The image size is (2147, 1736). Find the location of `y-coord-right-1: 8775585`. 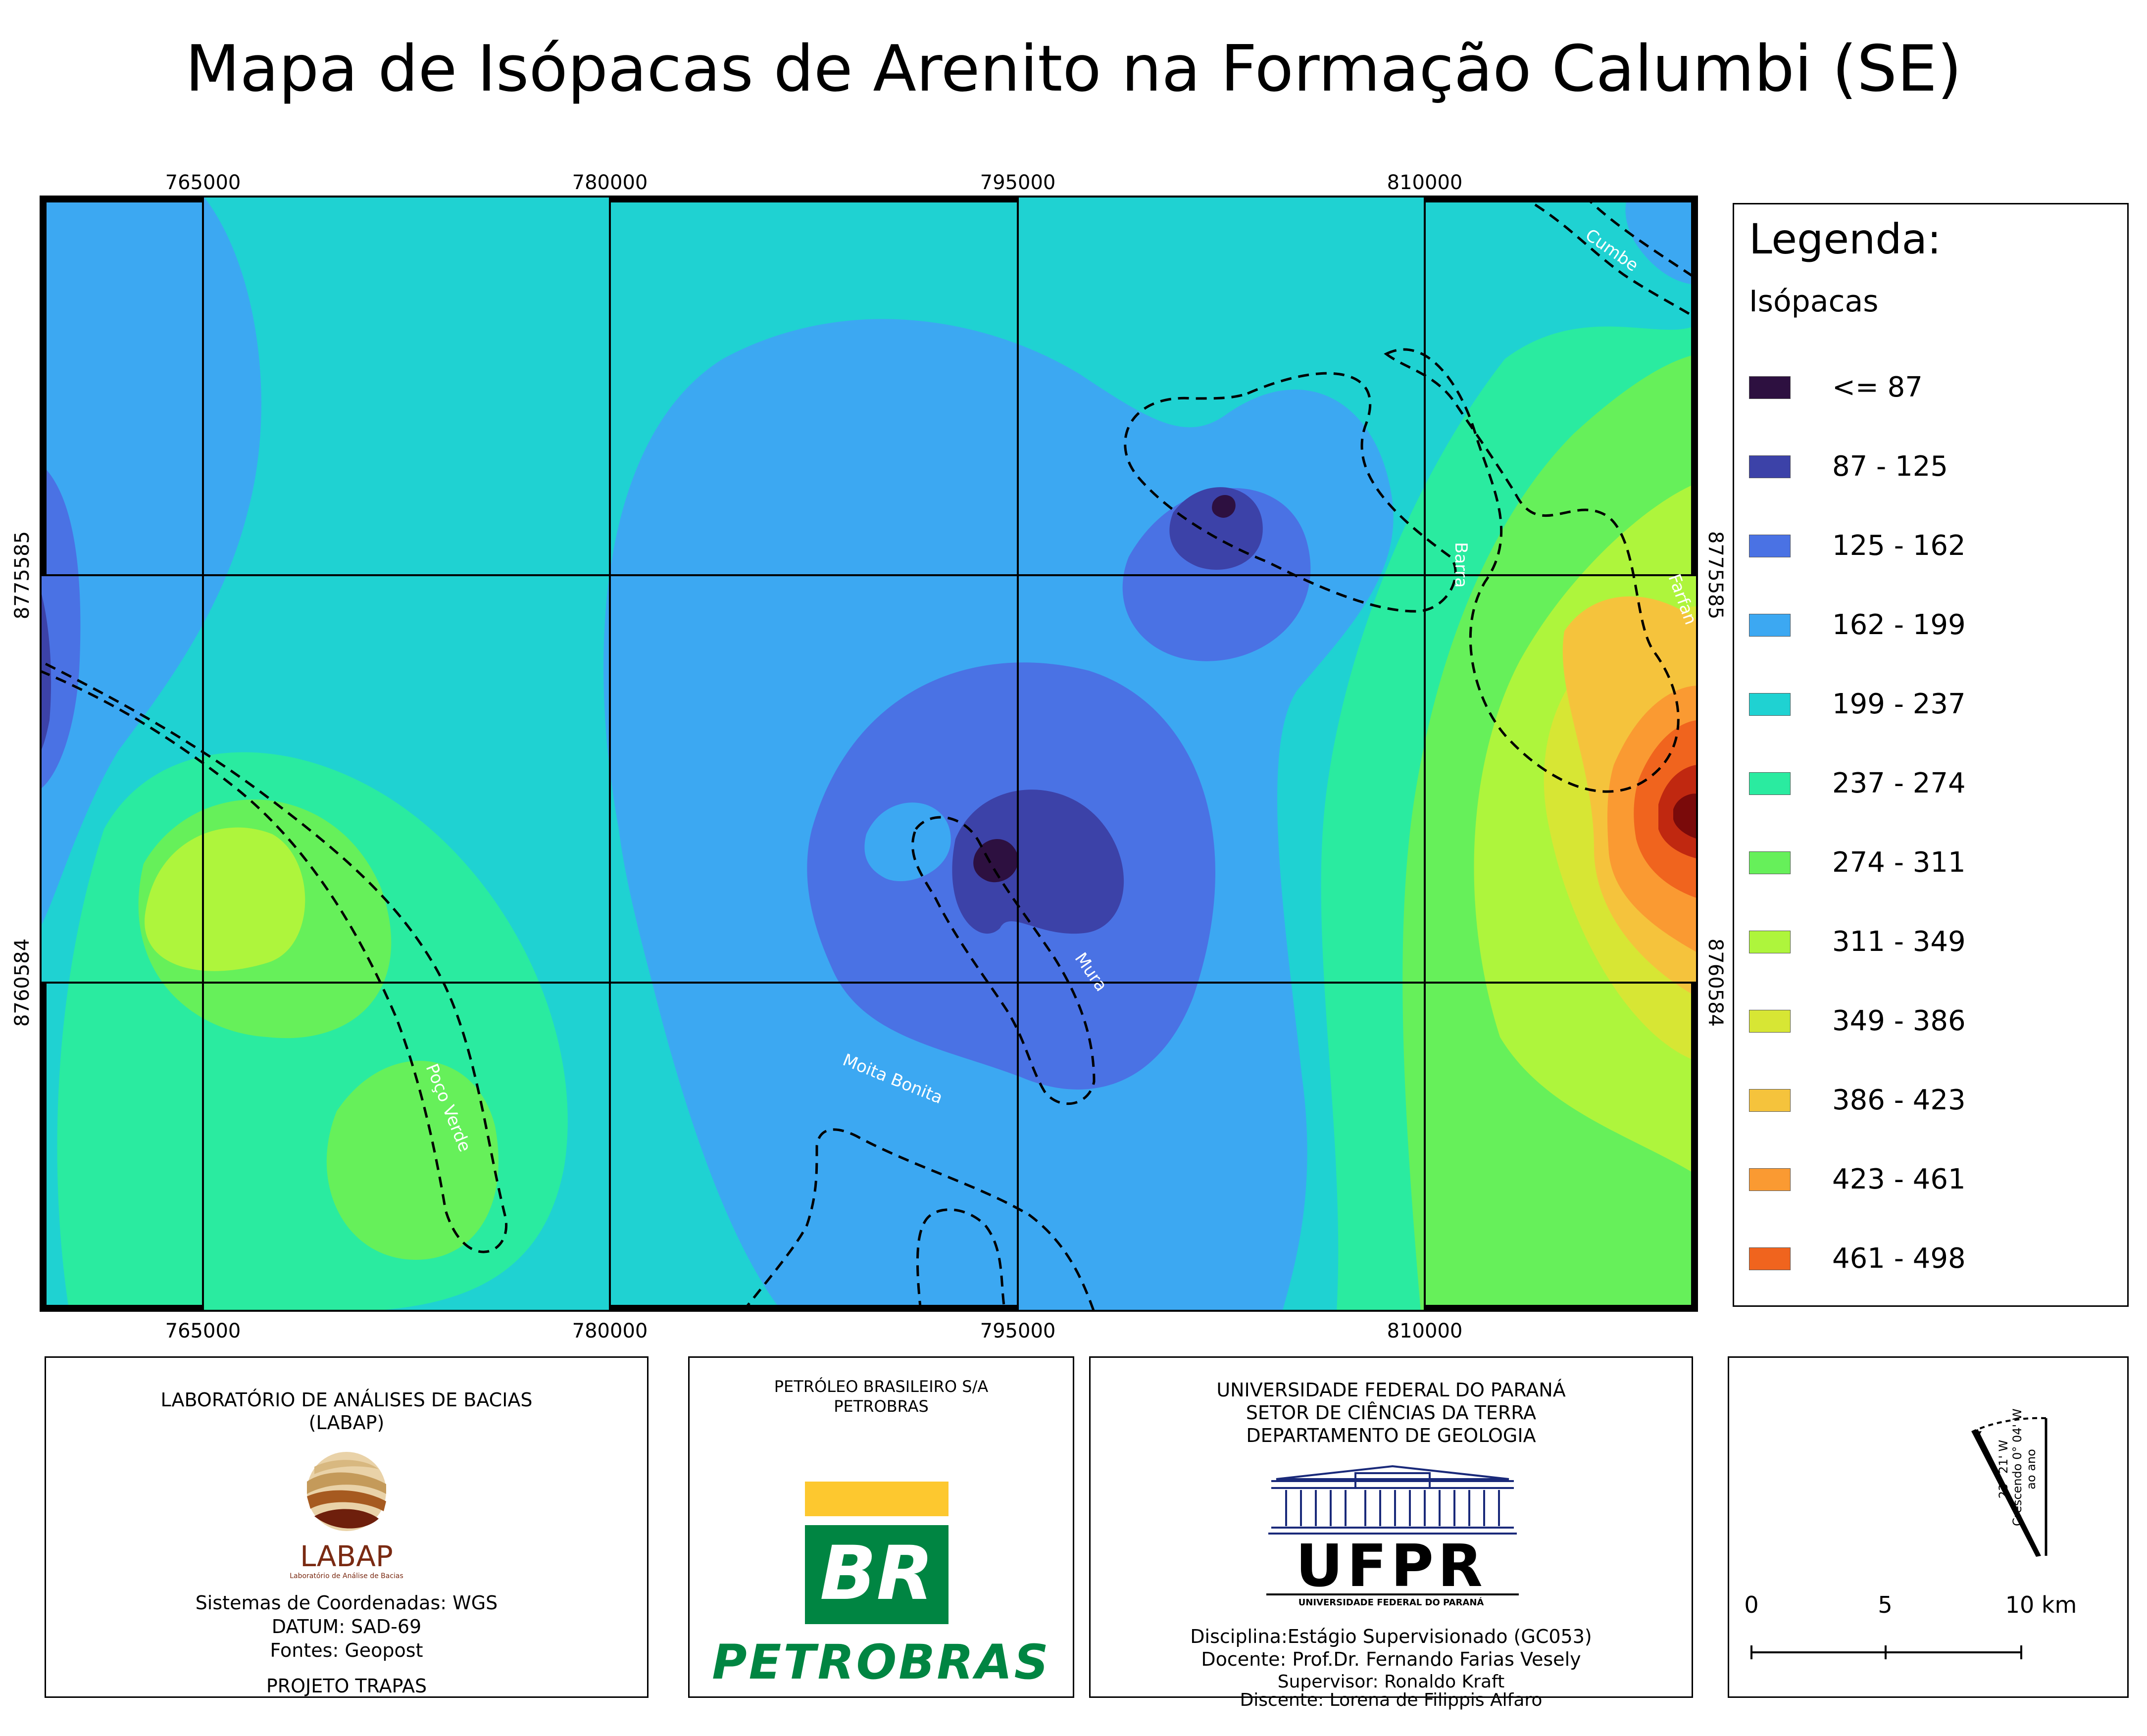

y-coord-right-1: 8775585 is located at coordinates (1715, 575).